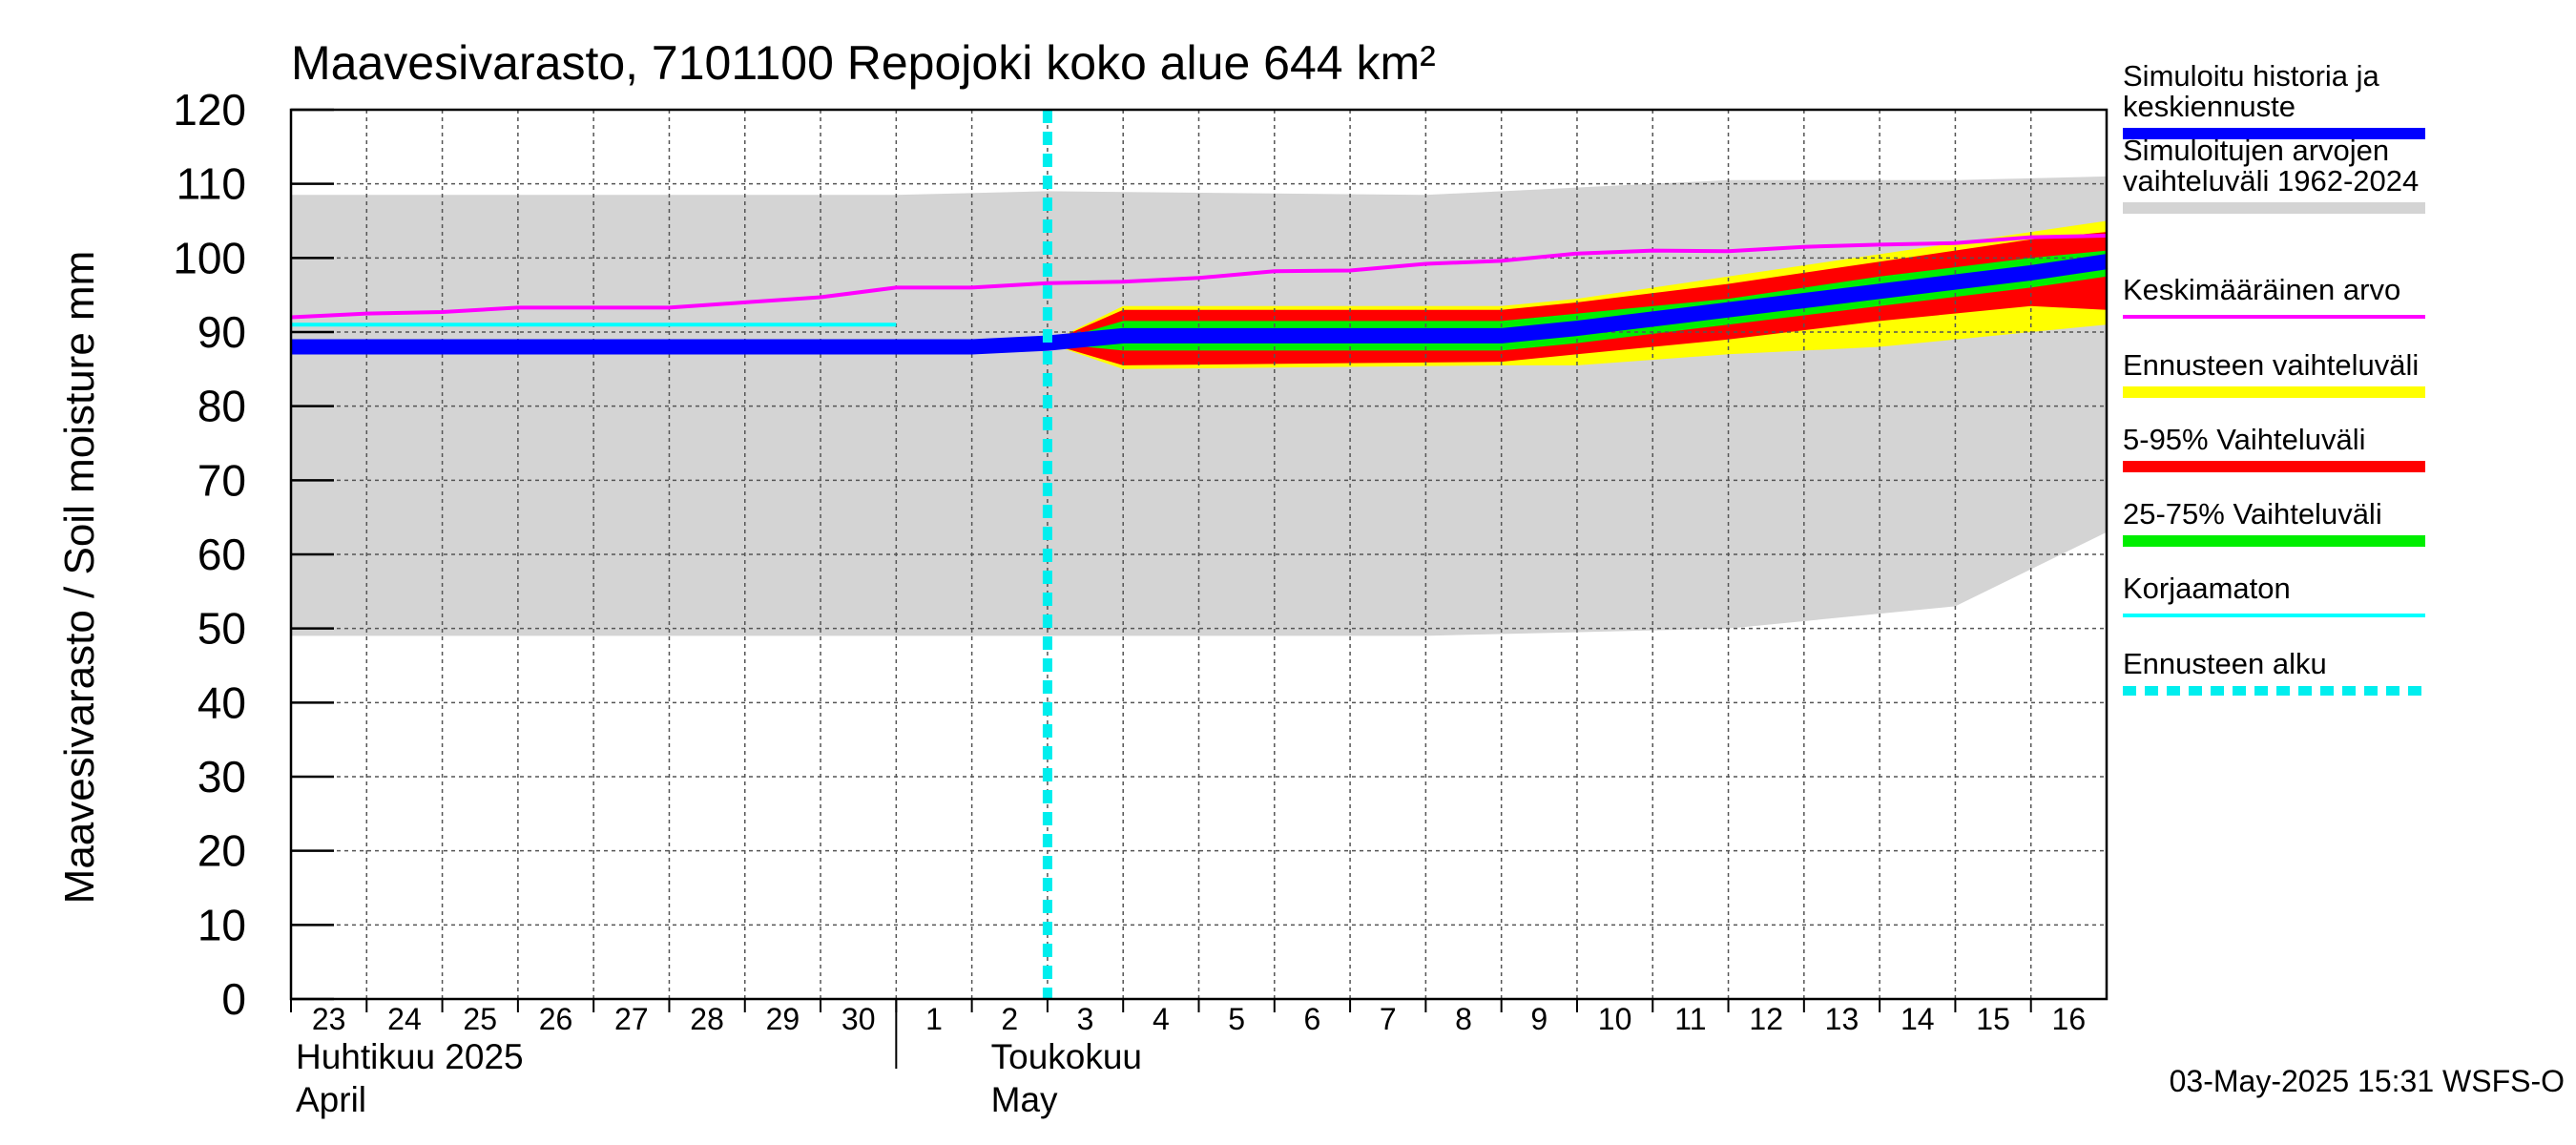 This screenshot has height=1145, width=2576. I want to click on y-tick-label: 20, so click(221, 851).